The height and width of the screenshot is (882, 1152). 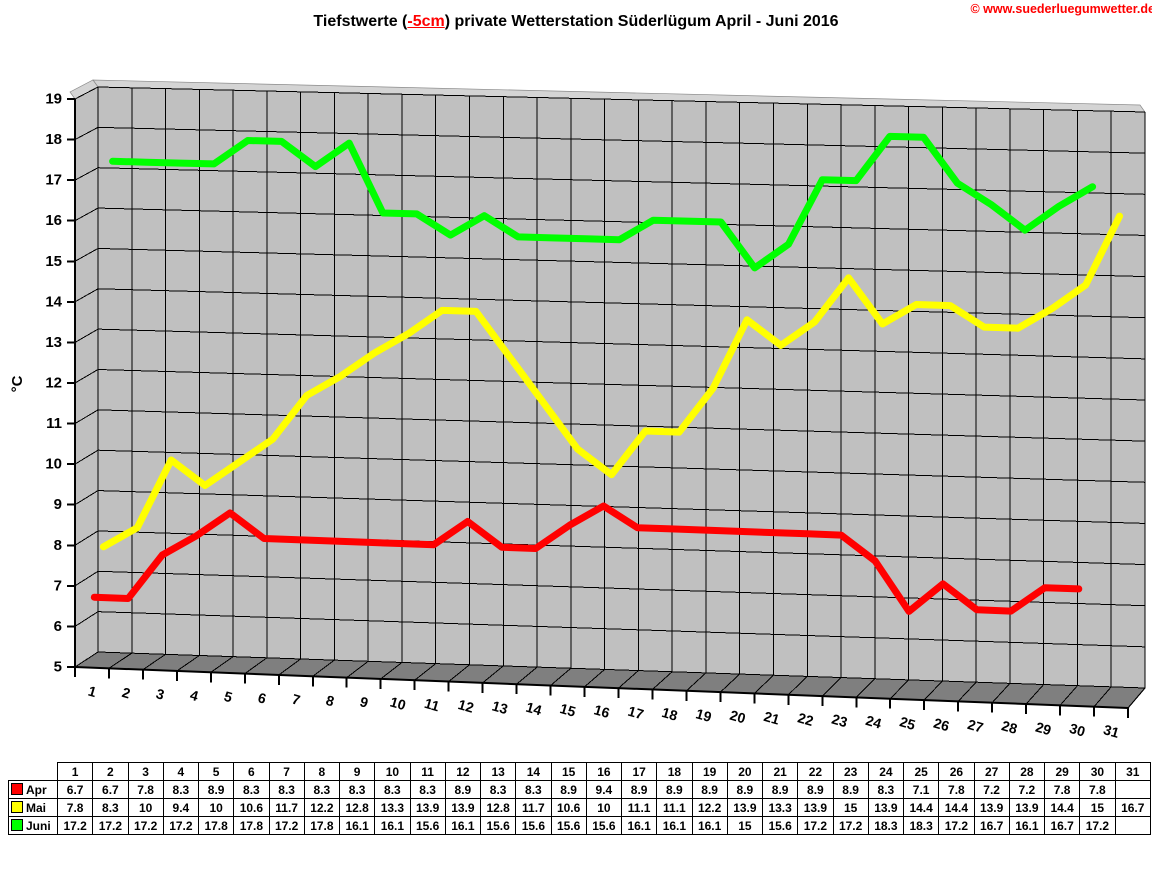 I want to click on svg-text: 2, so click(x=126, y=693).